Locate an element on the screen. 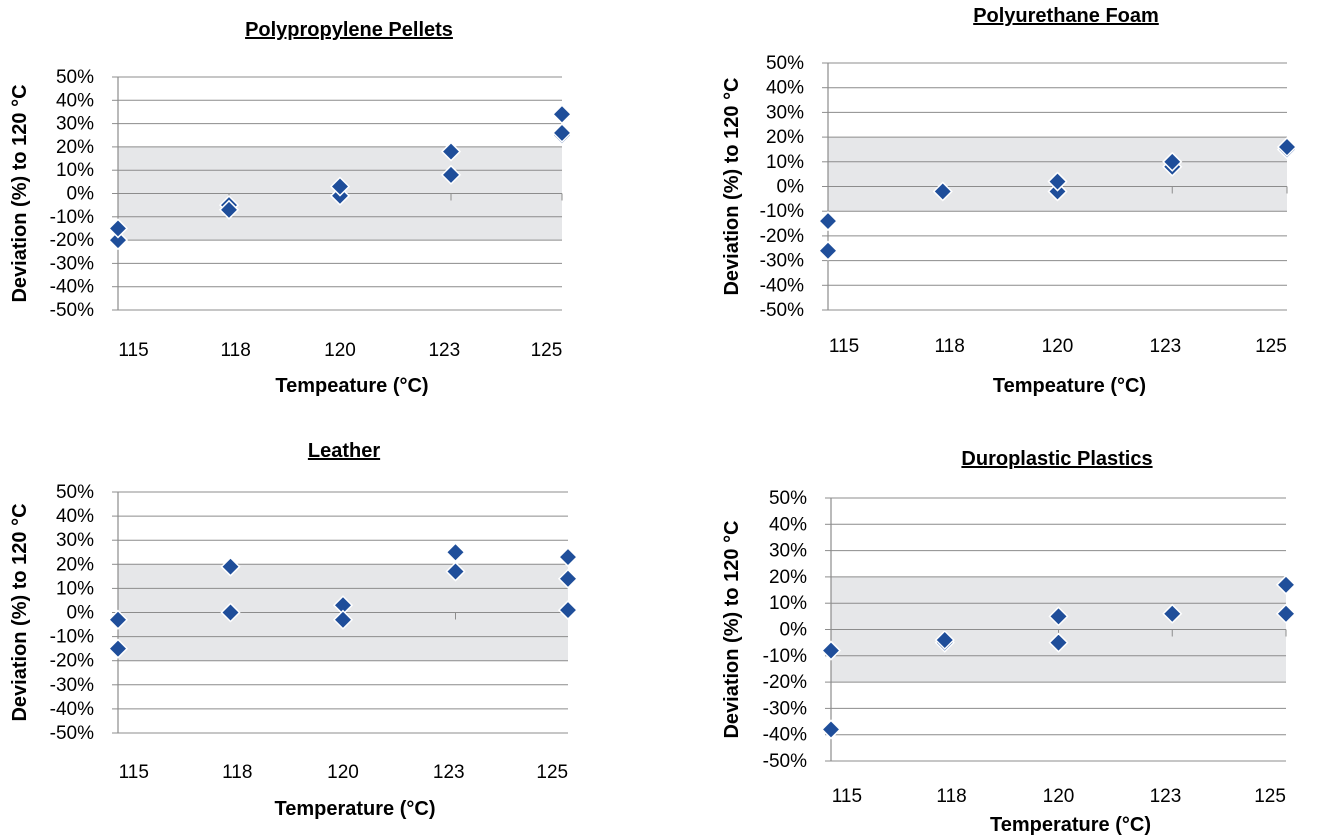  x-axis-label: Tempeature (°C) is located at coordinates (351, 386).